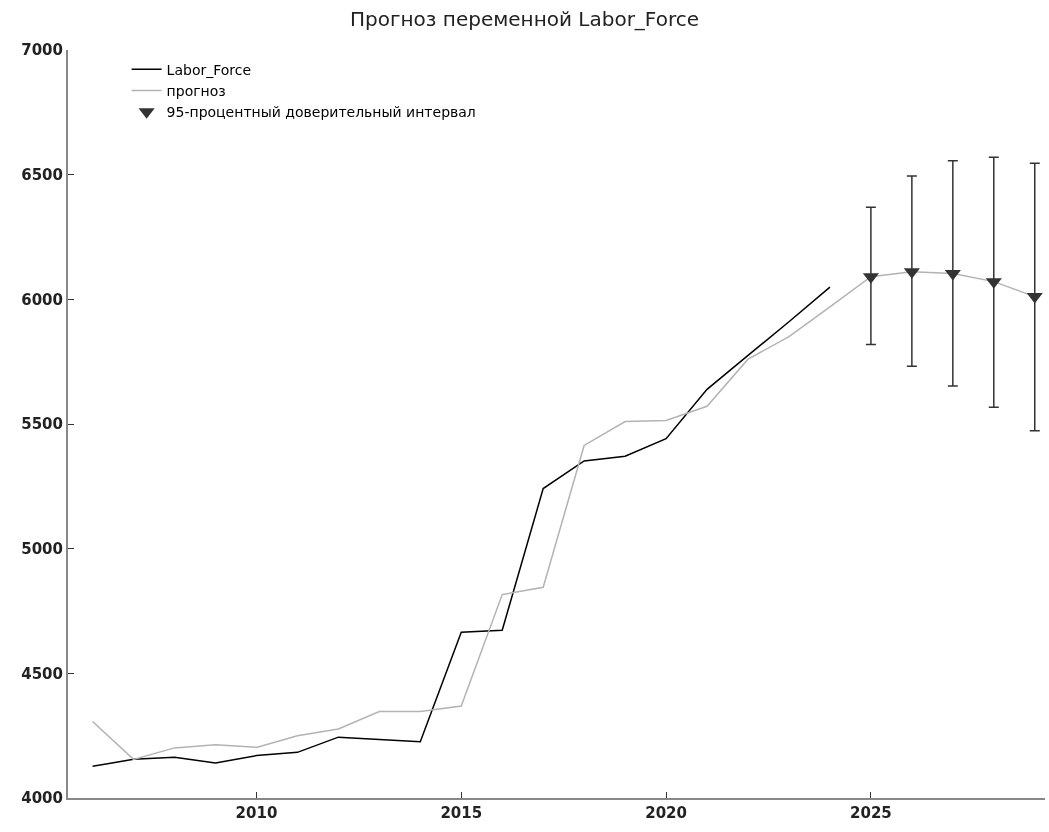 The image size is (1049, 832). Describe the element at coordinates (42, 548) in the screenshot. I see `y-tick-label: 5000` at that location.